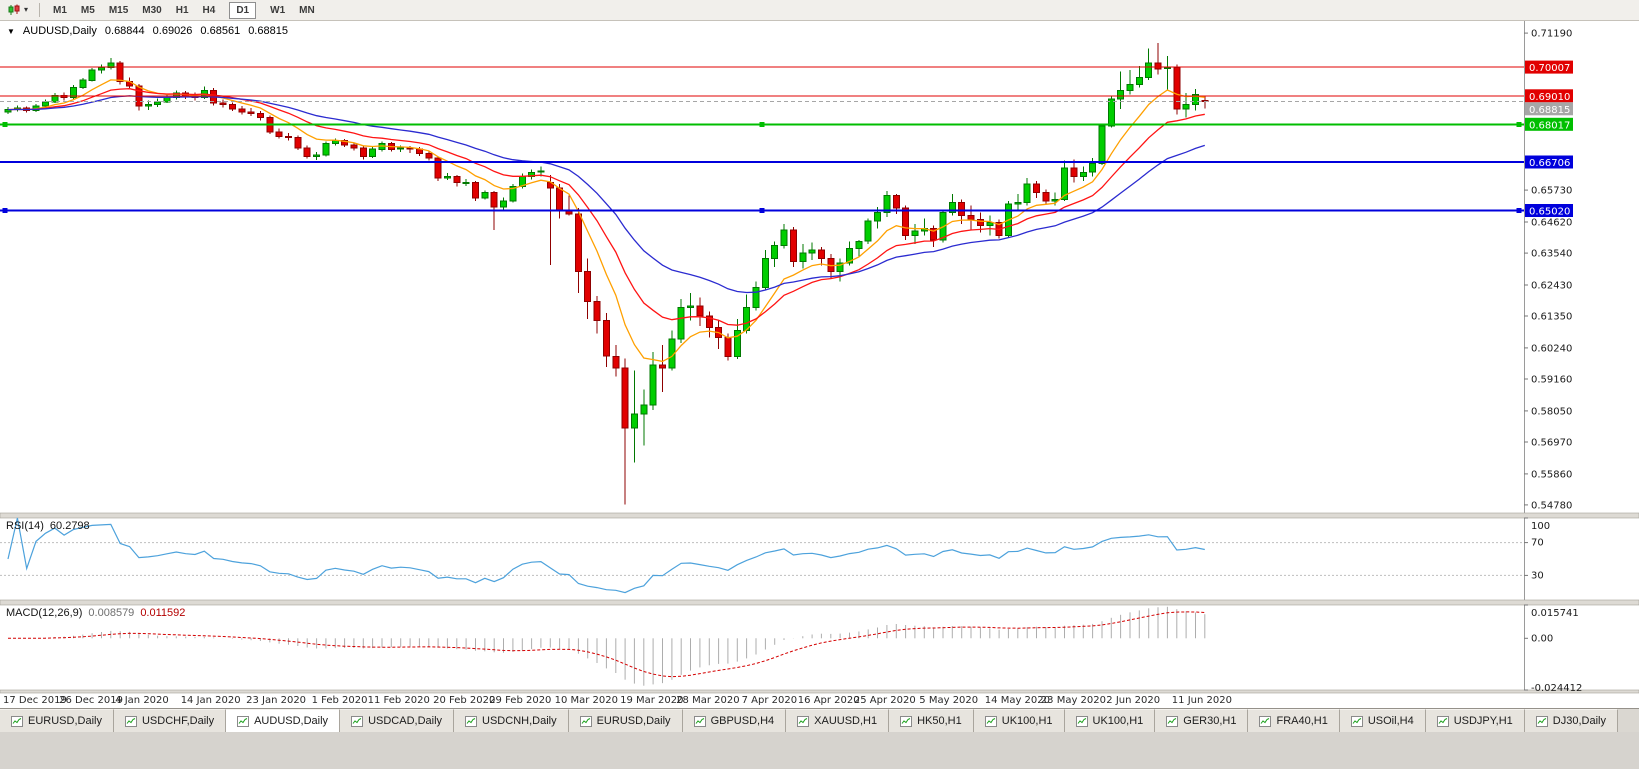 The image size is (1639, 769). Describe the element at coordinates (88, 10) in the screenshot. I see `timeframe-button-m5: M5` at that location.